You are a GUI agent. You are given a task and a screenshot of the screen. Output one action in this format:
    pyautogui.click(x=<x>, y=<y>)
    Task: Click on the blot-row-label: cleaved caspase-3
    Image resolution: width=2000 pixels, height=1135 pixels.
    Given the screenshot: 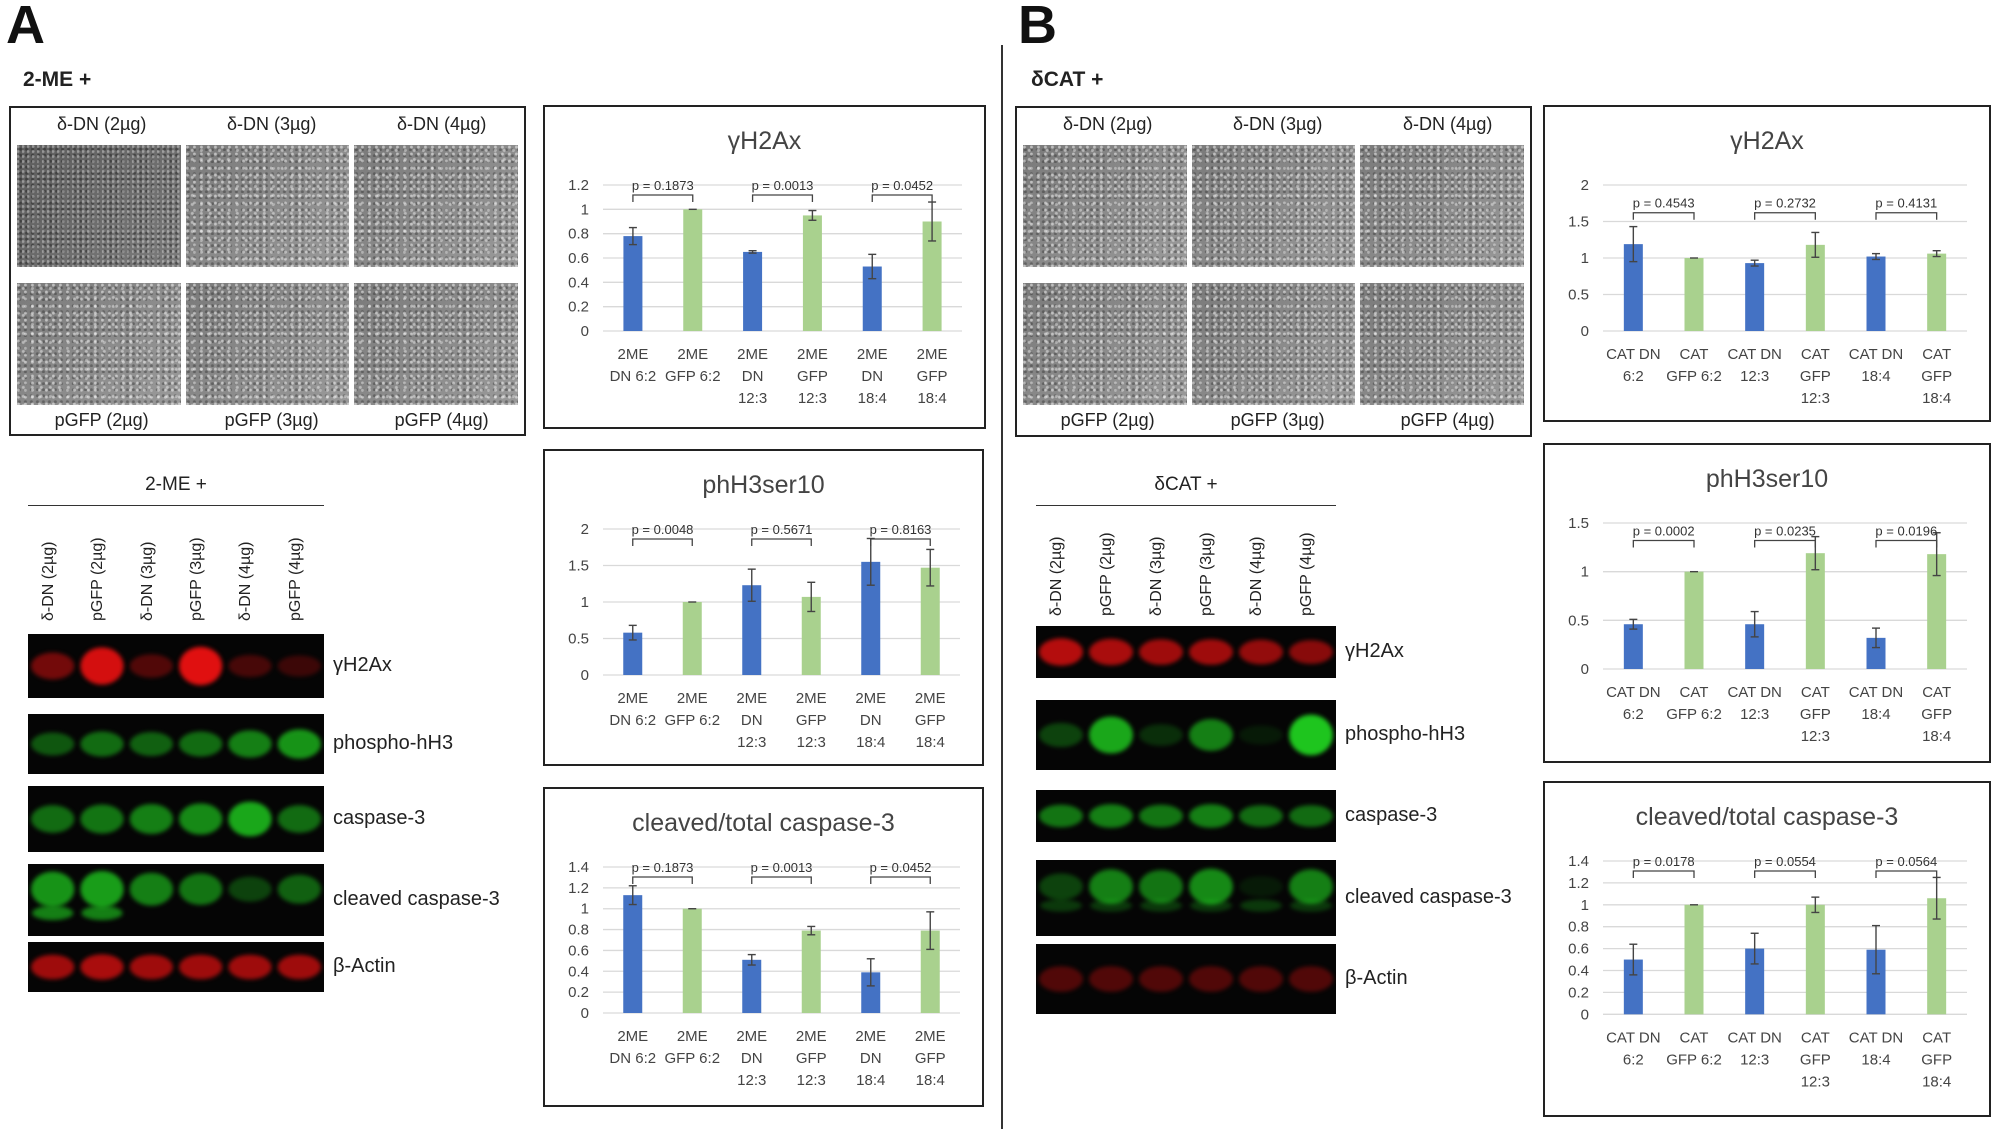 What is the action you would take?
    pyautogui.click(x=416, y=899)
    